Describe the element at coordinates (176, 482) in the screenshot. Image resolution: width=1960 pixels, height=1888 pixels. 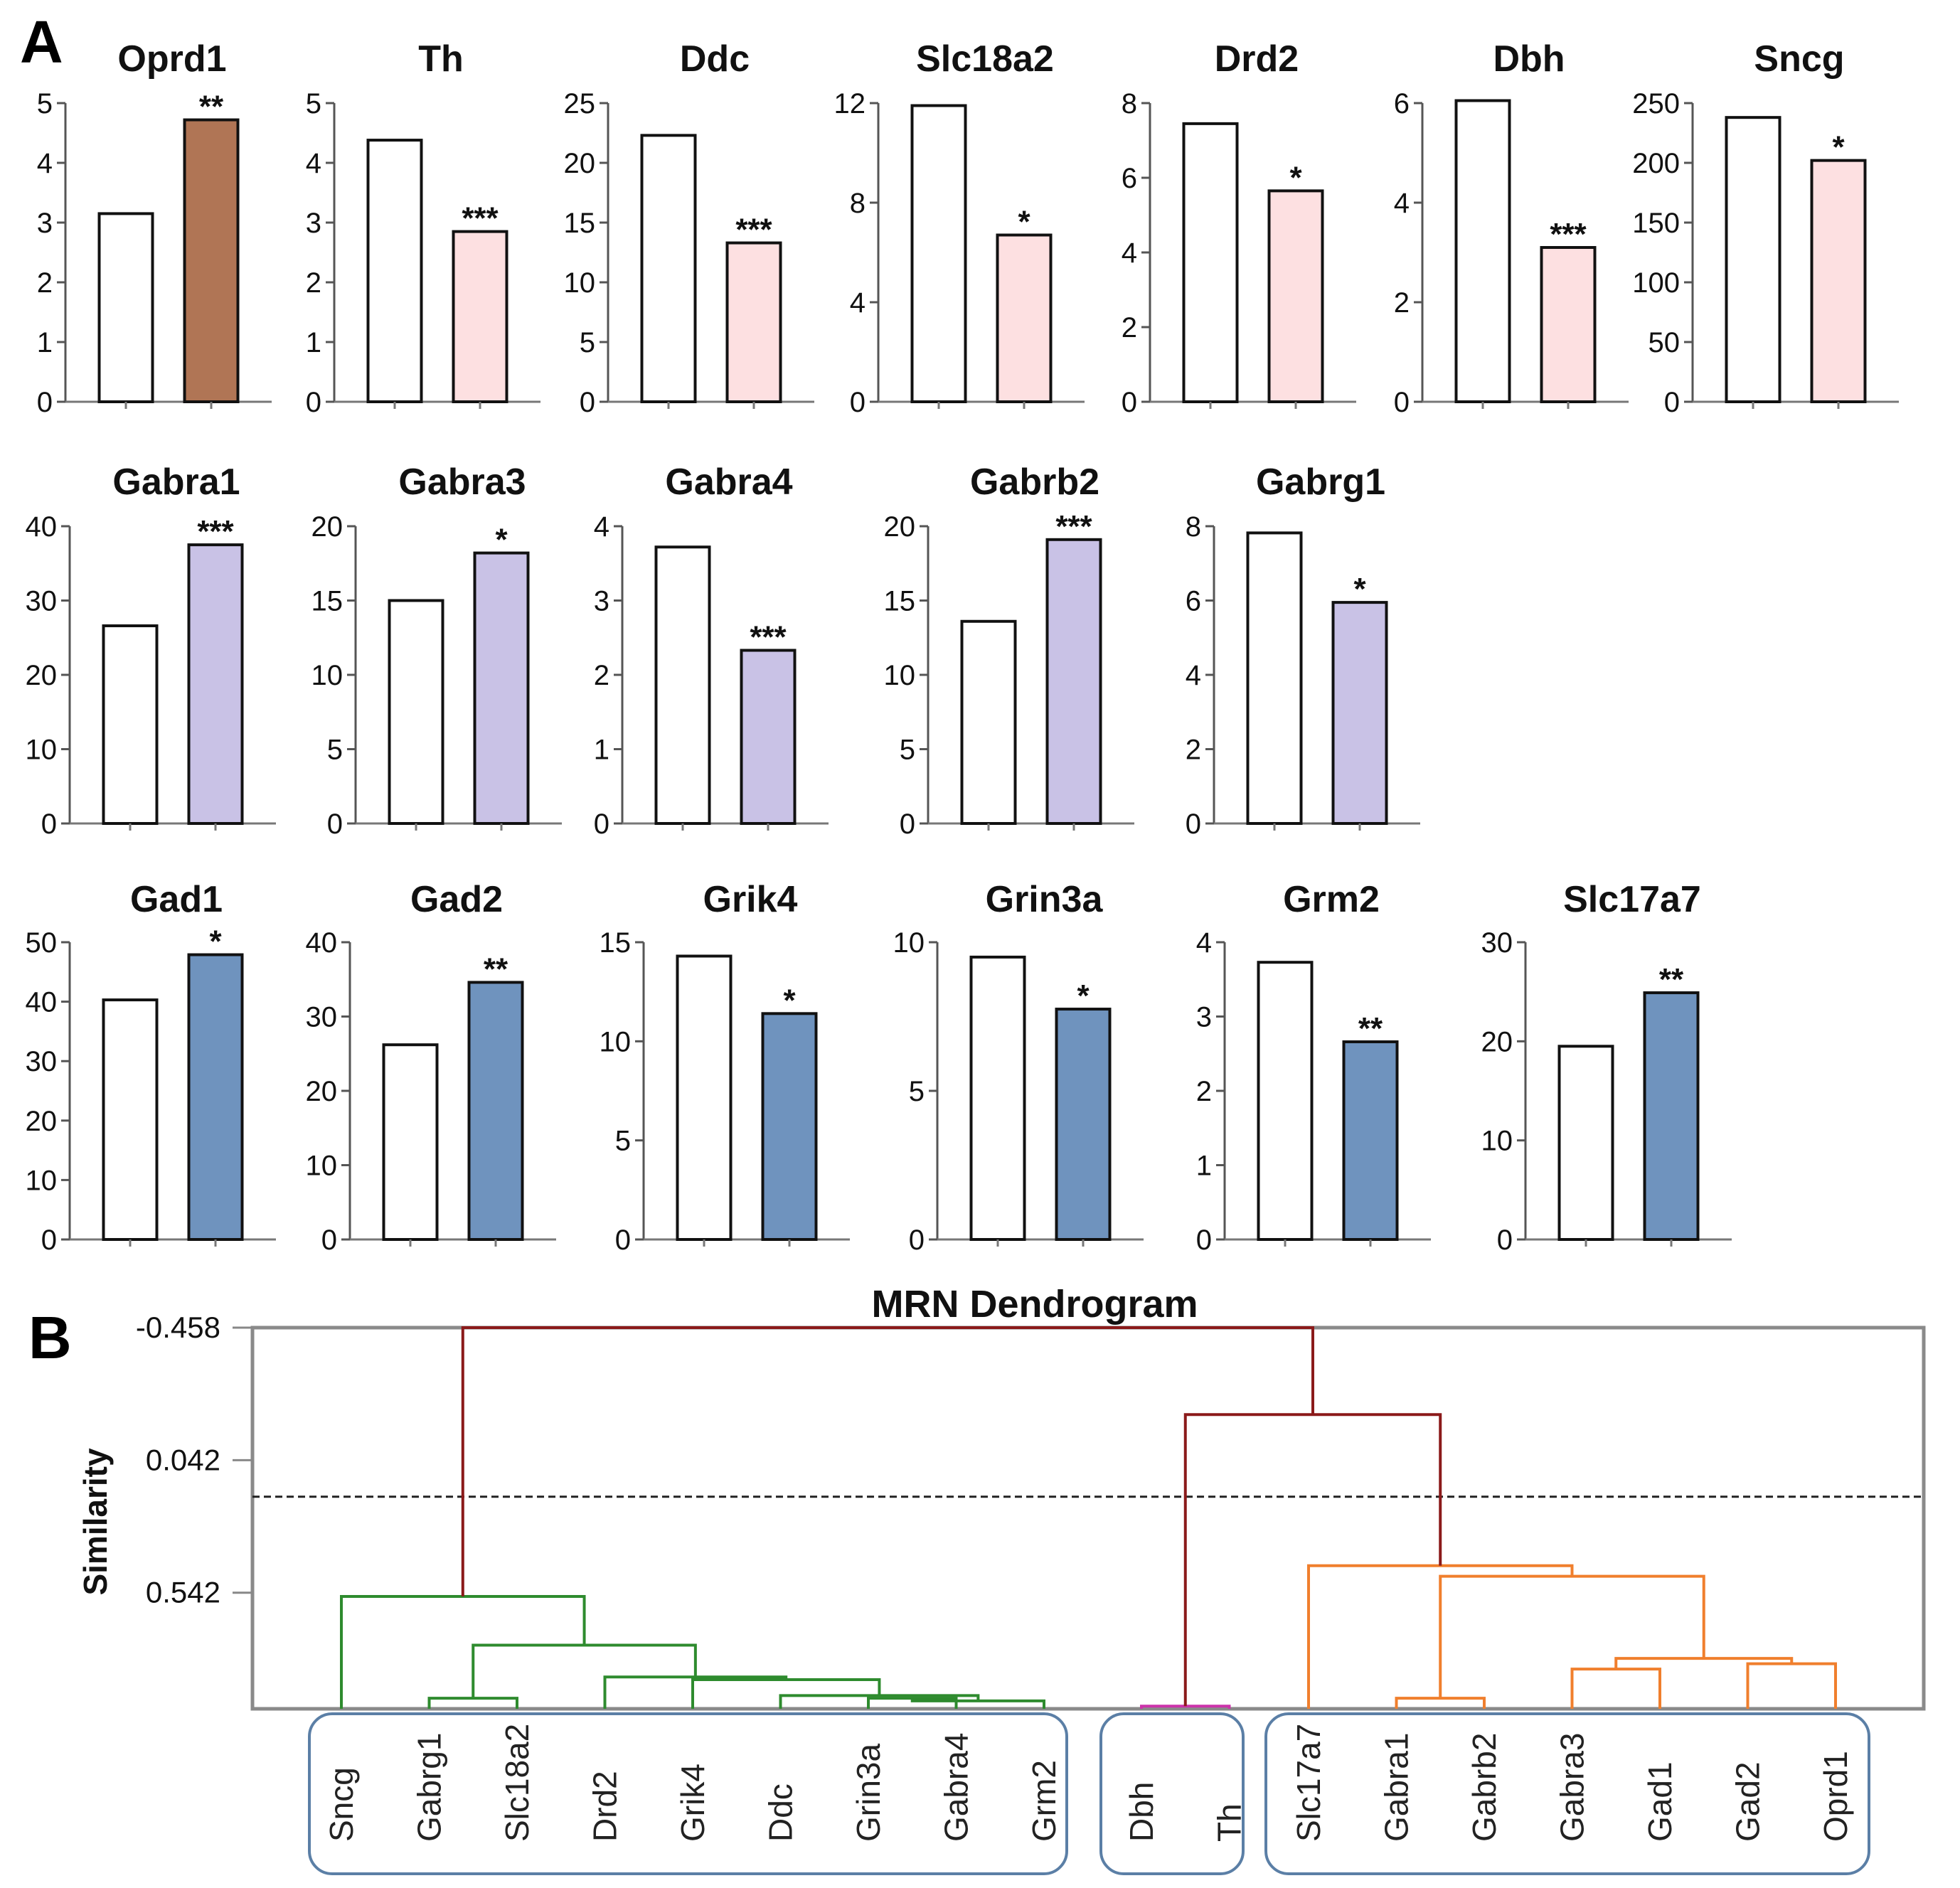
I see `chart-title: Gabra1` at that location.